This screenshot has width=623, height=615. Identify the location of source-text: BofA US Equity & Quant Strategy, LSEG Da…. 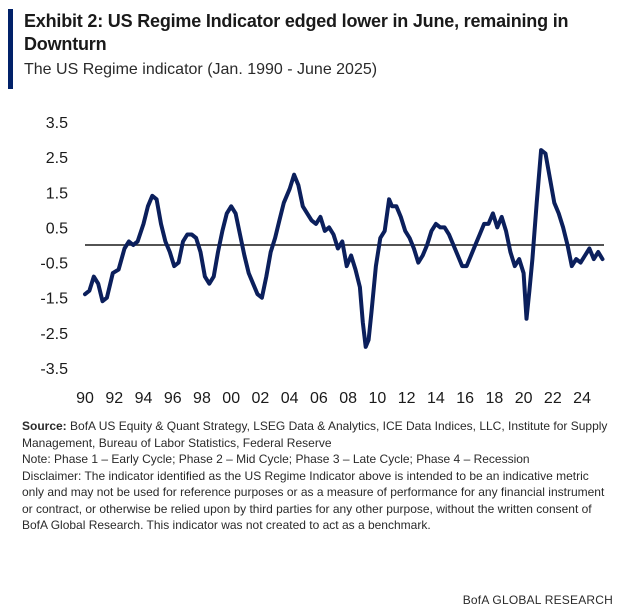
(315, 434).